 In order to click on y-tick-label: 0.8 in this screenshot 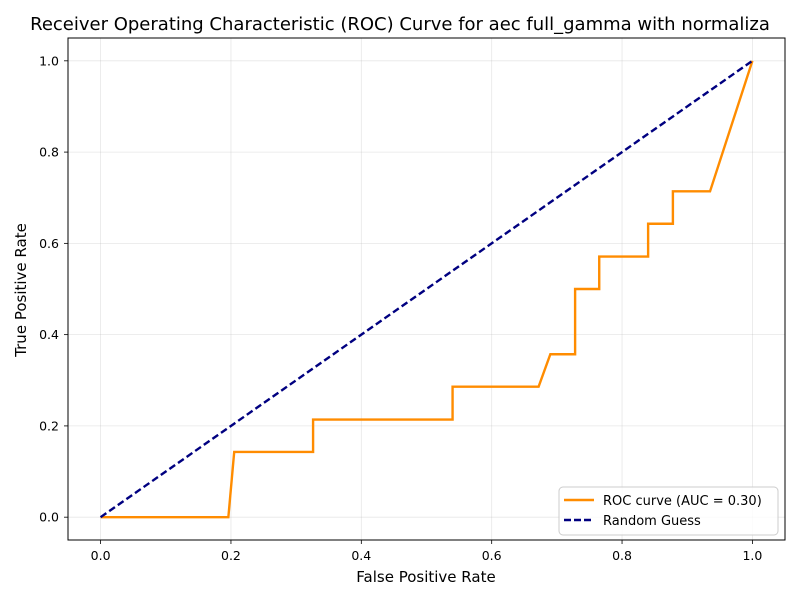, I will do `click(49, 152)`.